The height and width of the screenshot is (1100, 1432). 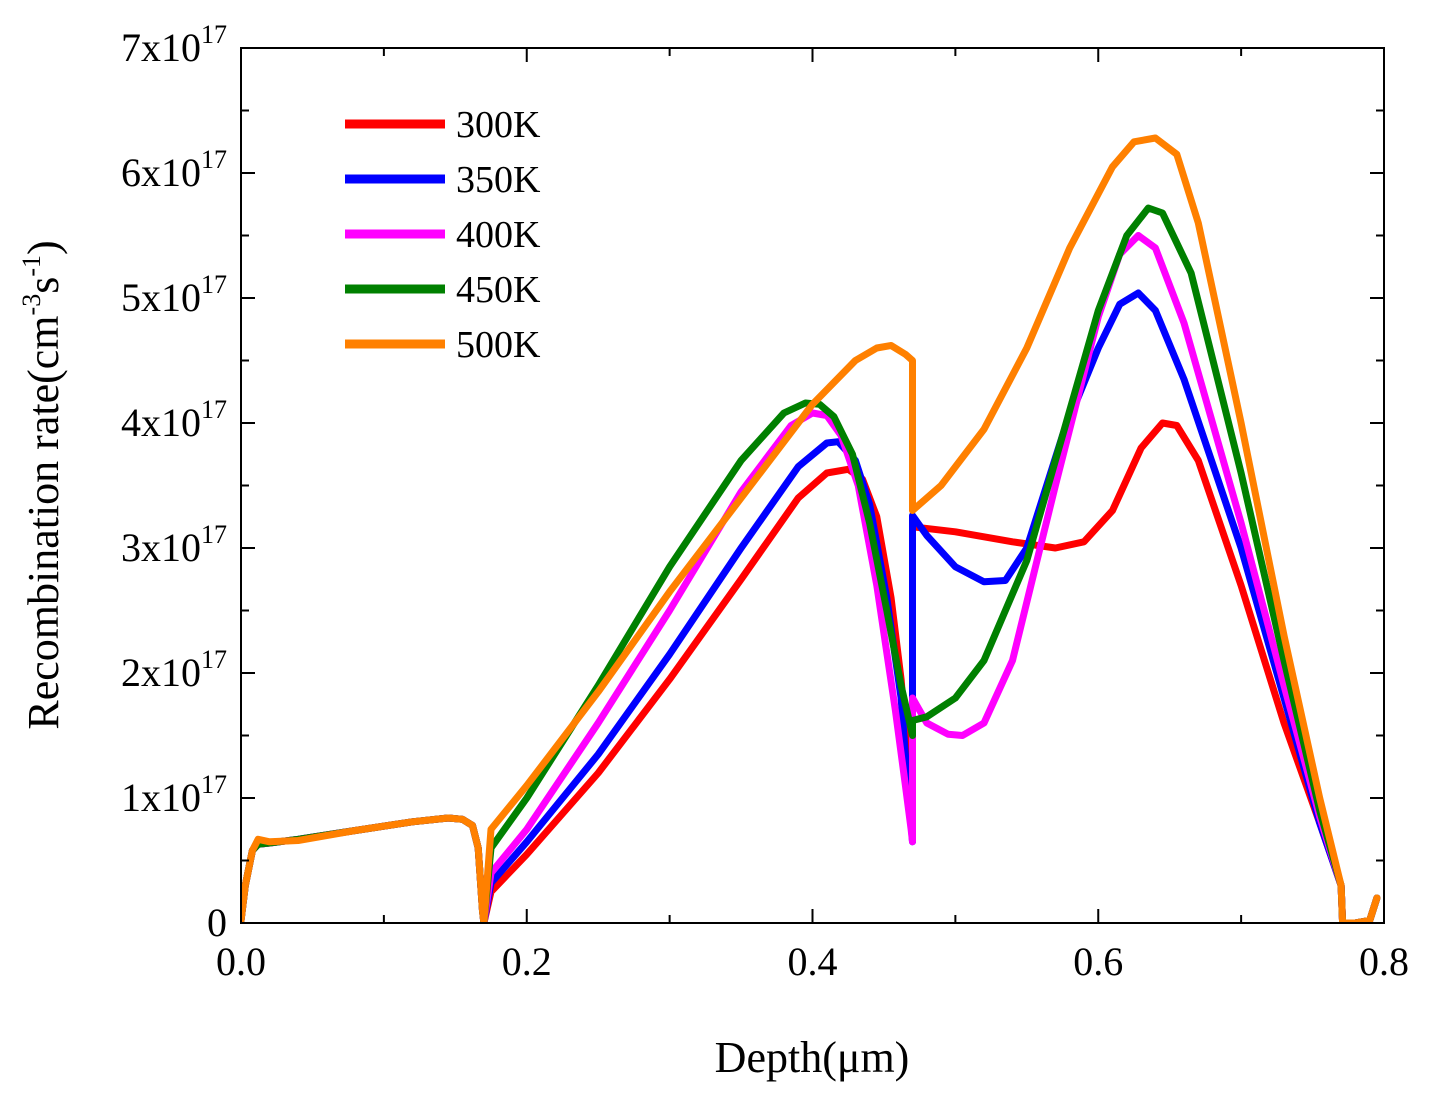 What do you see at coordinates (443, 235) in the screenshot?
I see `legend: 300K 350K 400K 450K 500K` at bounding box center [443, 235].